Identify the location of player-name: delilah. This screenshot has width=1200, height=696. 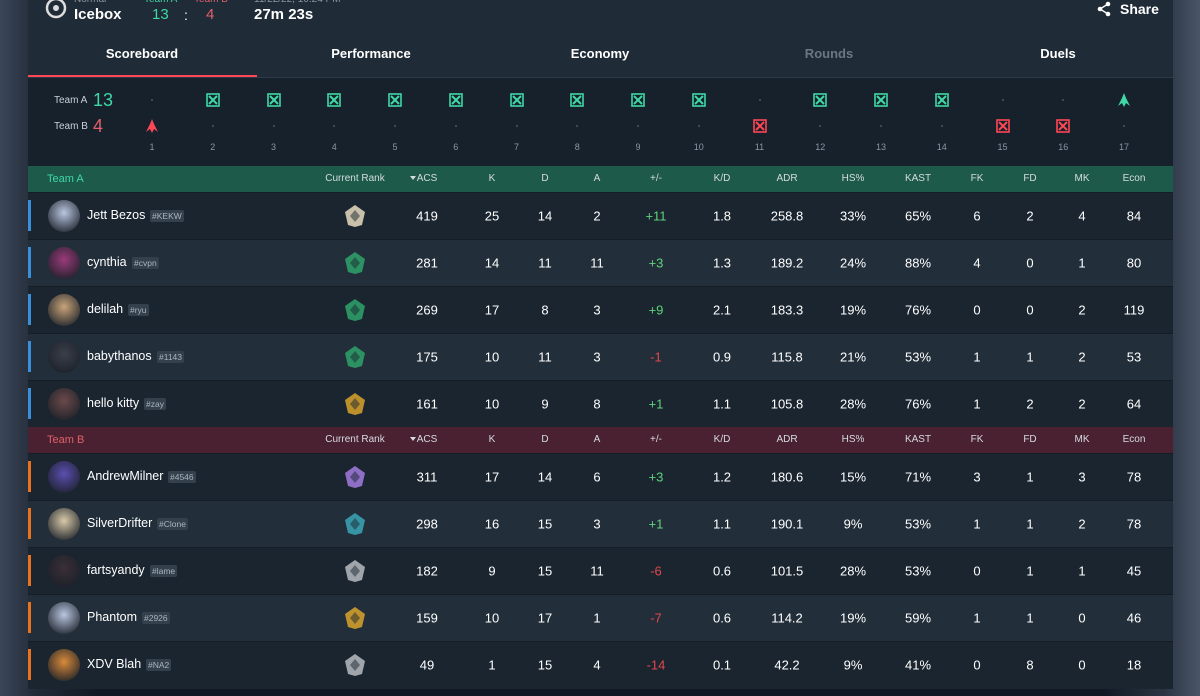
(105, 308).